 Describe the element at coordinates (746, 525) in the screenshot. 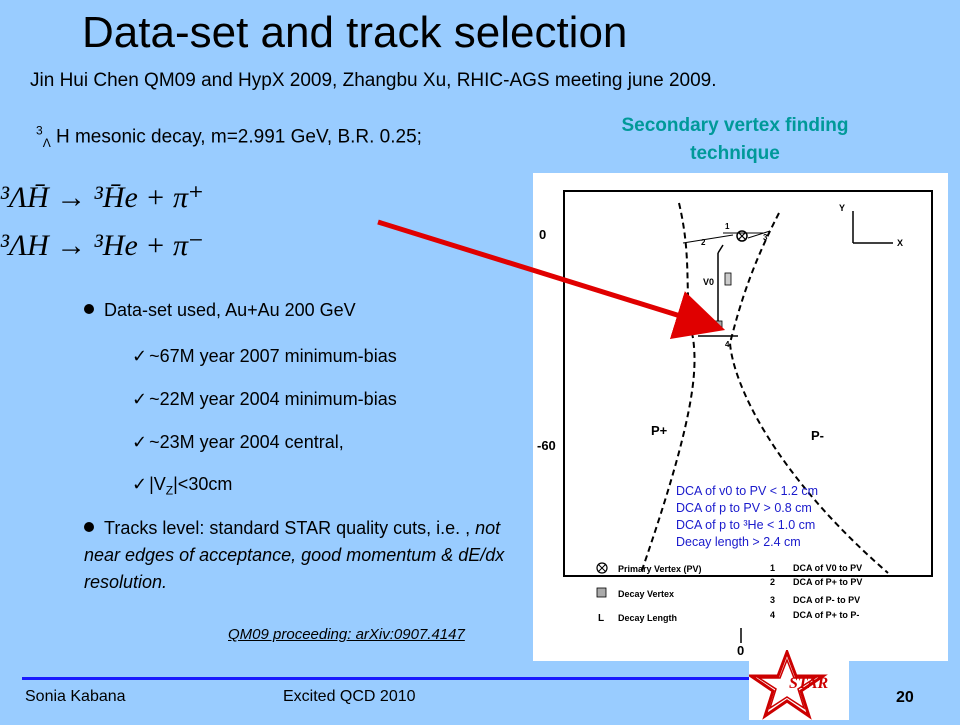

I see `dca-cut-line: DCA of p to ³He < 1.0 cm` at that location.